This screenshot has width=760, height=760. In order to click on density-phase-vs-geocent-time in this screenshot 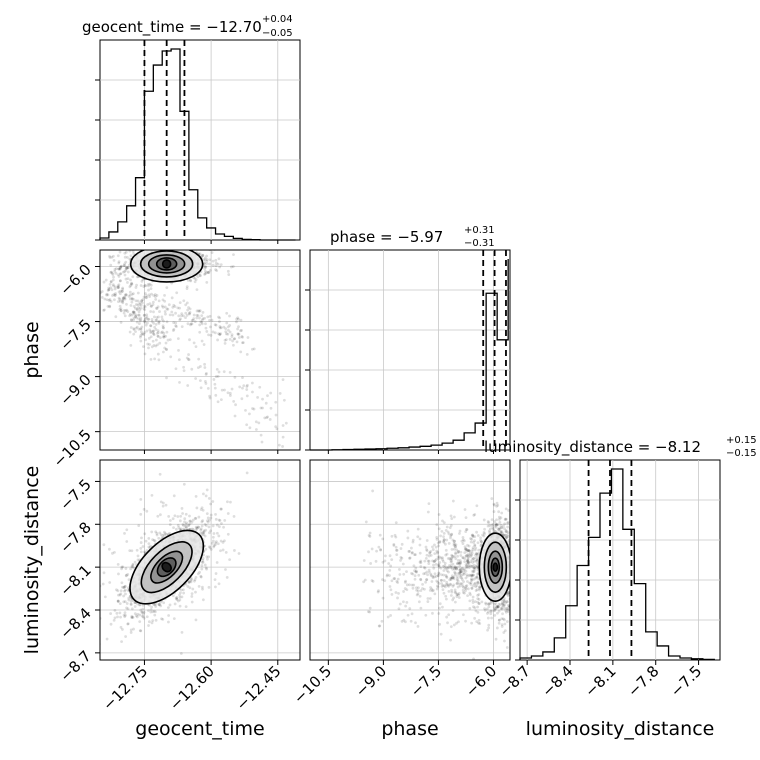, I will do `click(194, 346)`.